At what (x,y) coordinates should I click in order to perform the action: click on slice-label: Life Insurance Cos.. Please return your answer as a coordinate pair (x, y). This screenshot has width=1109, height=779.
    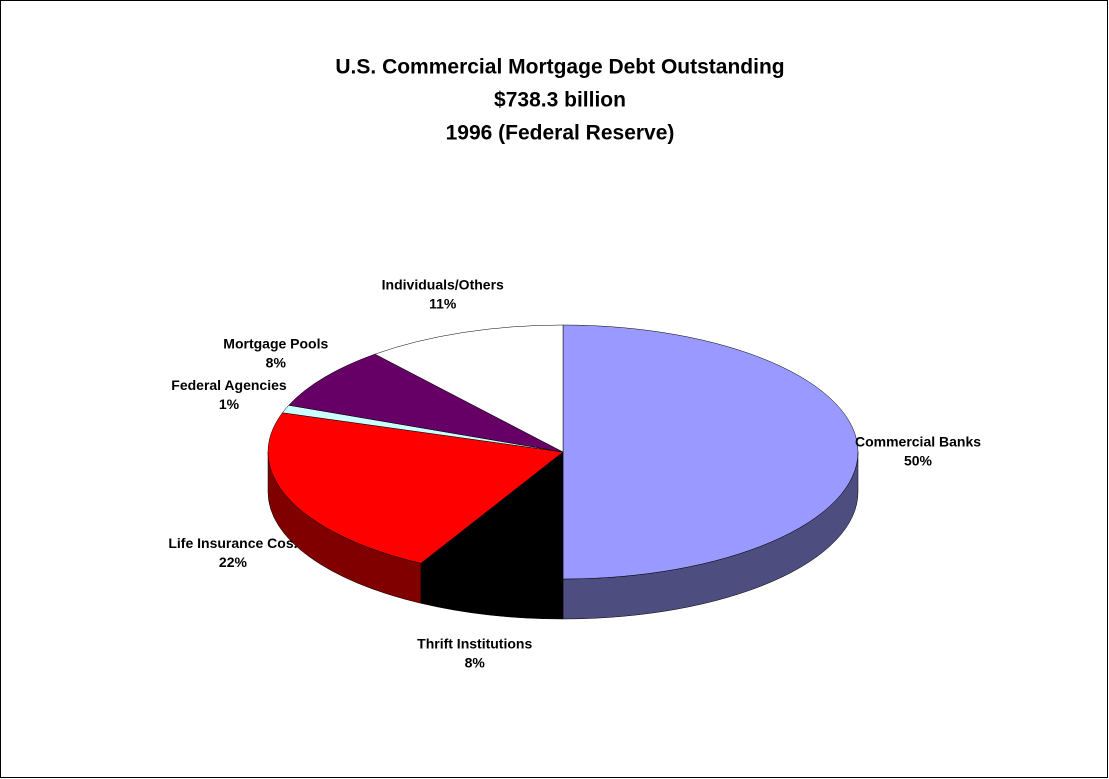
    Looking at the image, I should click on (232, 543).